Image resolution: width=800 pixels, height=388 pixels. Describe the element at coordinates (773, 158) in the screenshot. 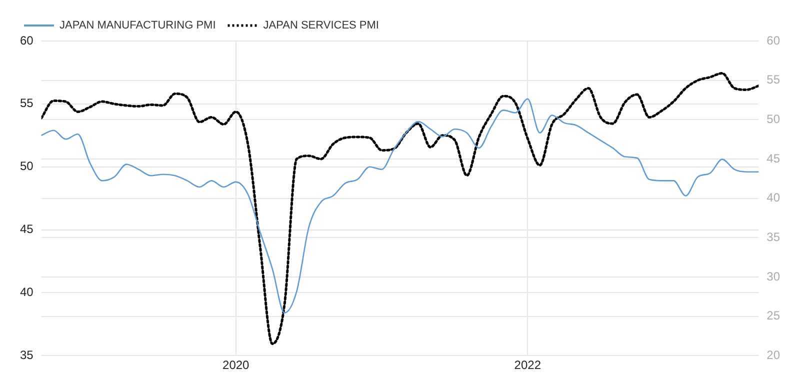

I see `y2-tick-label: 45` at that location.